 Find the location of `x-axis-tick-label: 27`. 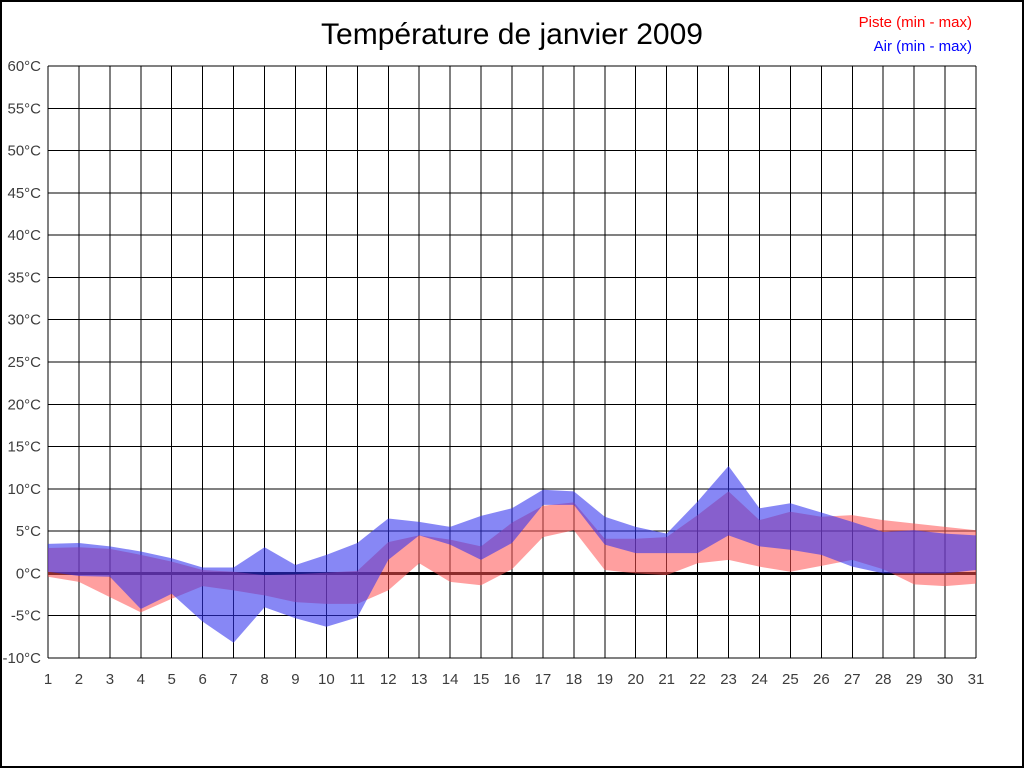

x-axis-tick-label: 27 is located at coordinates (852, 679).